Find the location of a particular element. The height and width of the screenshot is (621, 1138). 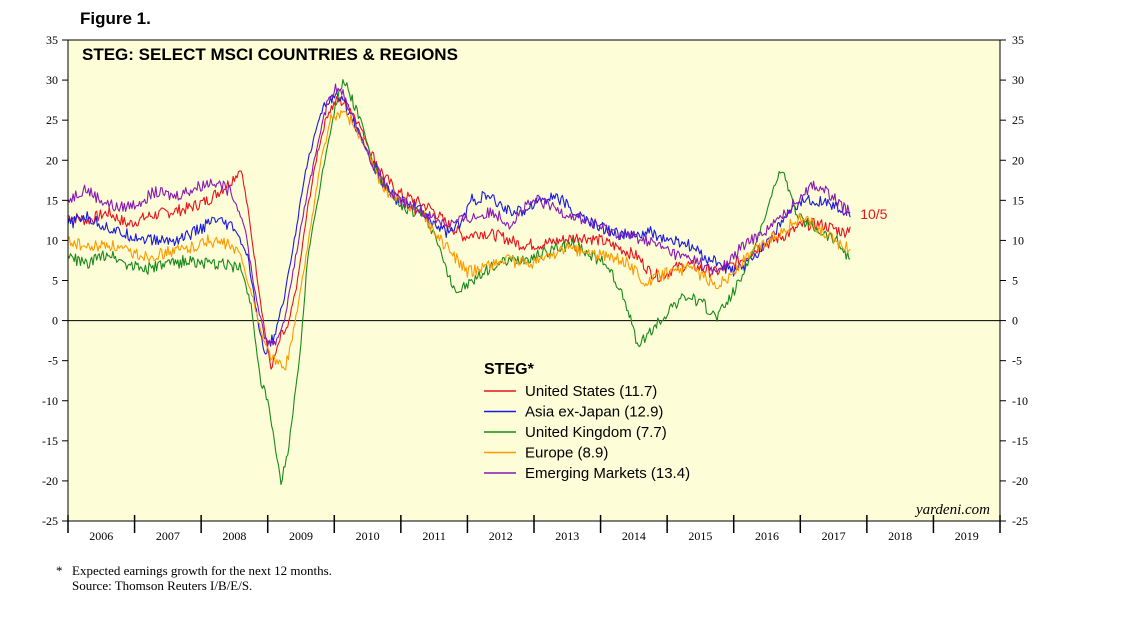

y-tick-label-right: -15 is located at coordinates (1020, 441).